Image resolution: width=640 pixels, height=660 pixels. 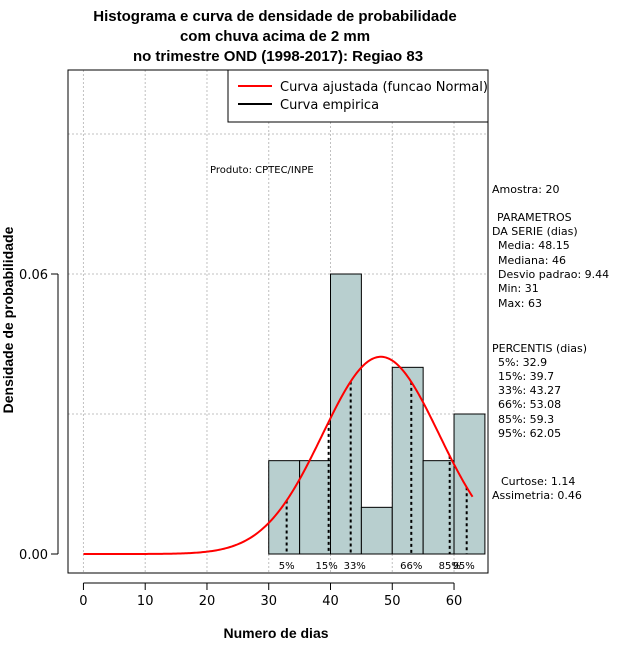 What do you see at coordinates (327, 566) in the screenshot?
I see `percentile-label-1: 15%` at bounding box center [327, 566].